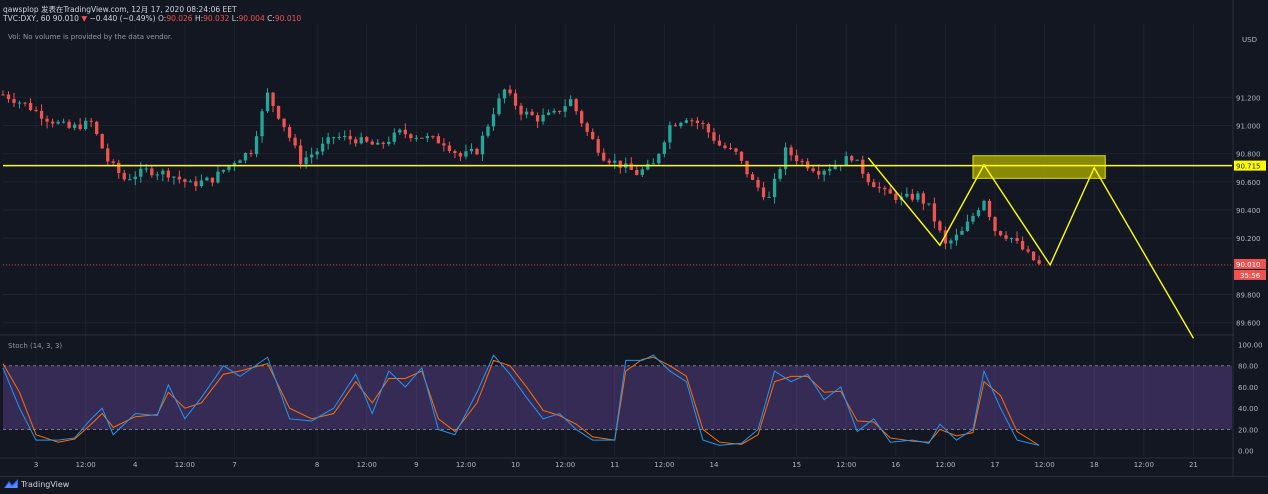  Describe the element at coordinates (122, 18) in the screenshot. I see `change-value: −0.440 (−0.49%)` at that location.